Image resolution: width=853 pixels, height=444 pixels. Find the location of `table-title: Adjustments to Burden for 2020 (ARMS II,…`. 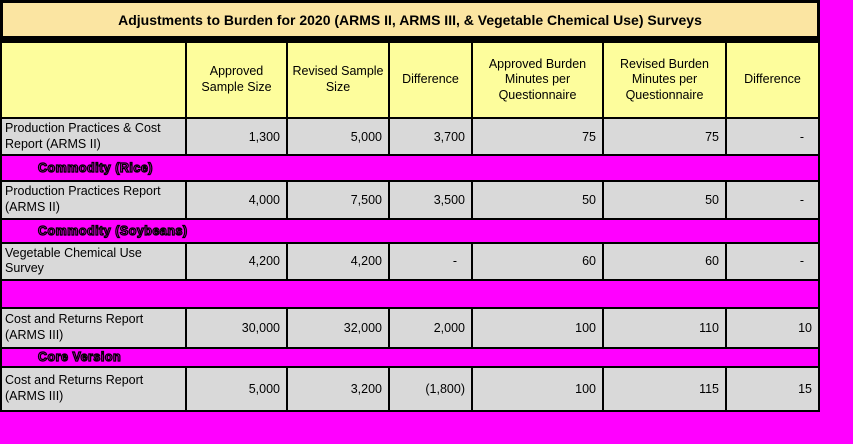

table-title: Adjustments to Burden for 2020 (ARMS II,… is located at coordinates (410, 20).